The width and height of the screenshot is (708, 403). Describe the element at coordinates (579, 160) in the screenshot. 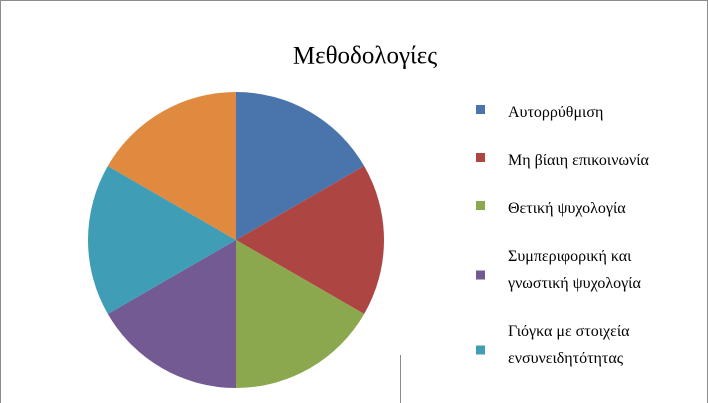

I see `legend-label: Μη βίαιη επικοινωνία` at that location.